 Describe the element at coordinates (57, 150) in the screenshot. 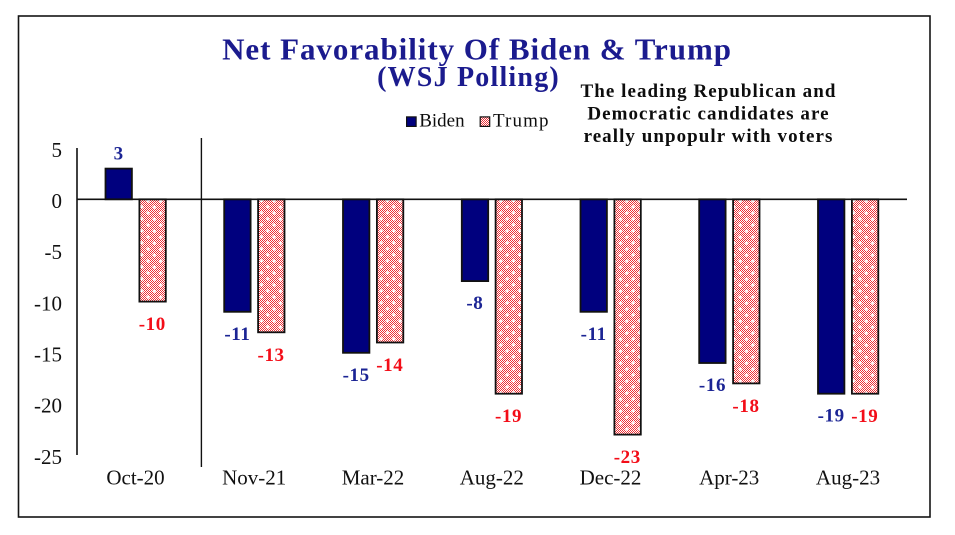

I see `svg-text: 5` at that location.